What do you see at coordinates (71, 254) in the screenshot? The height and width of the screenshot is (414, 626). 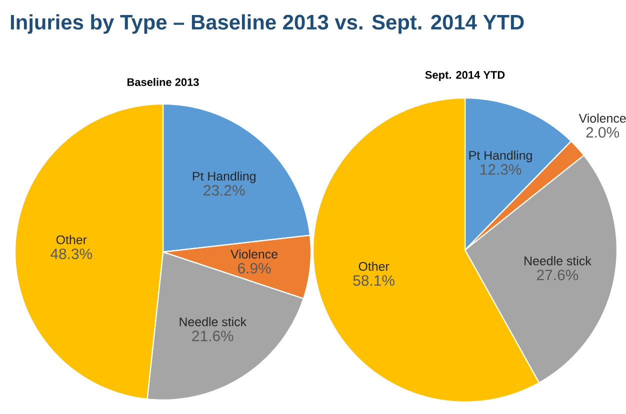 I see `data-label: 48.3%` at bounding box center [71, 254].